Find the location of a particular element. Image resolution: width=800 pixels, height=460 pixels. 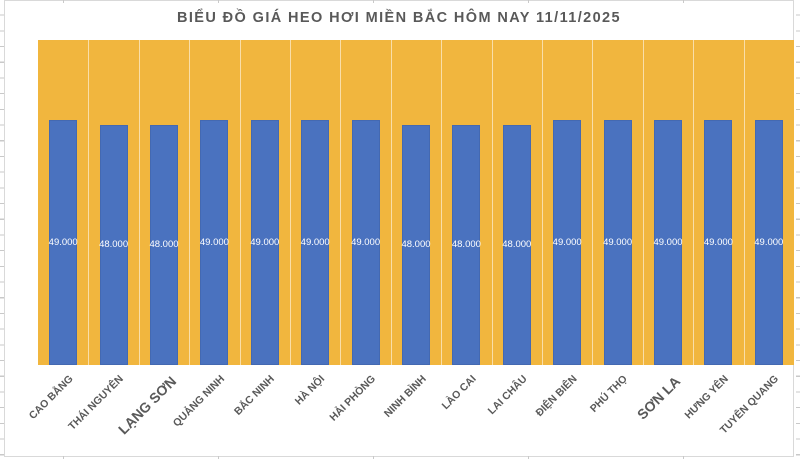

x-axis-label-HẢI PHÒNG: HẢI PHÒNG is located at coordinates (353, 398).